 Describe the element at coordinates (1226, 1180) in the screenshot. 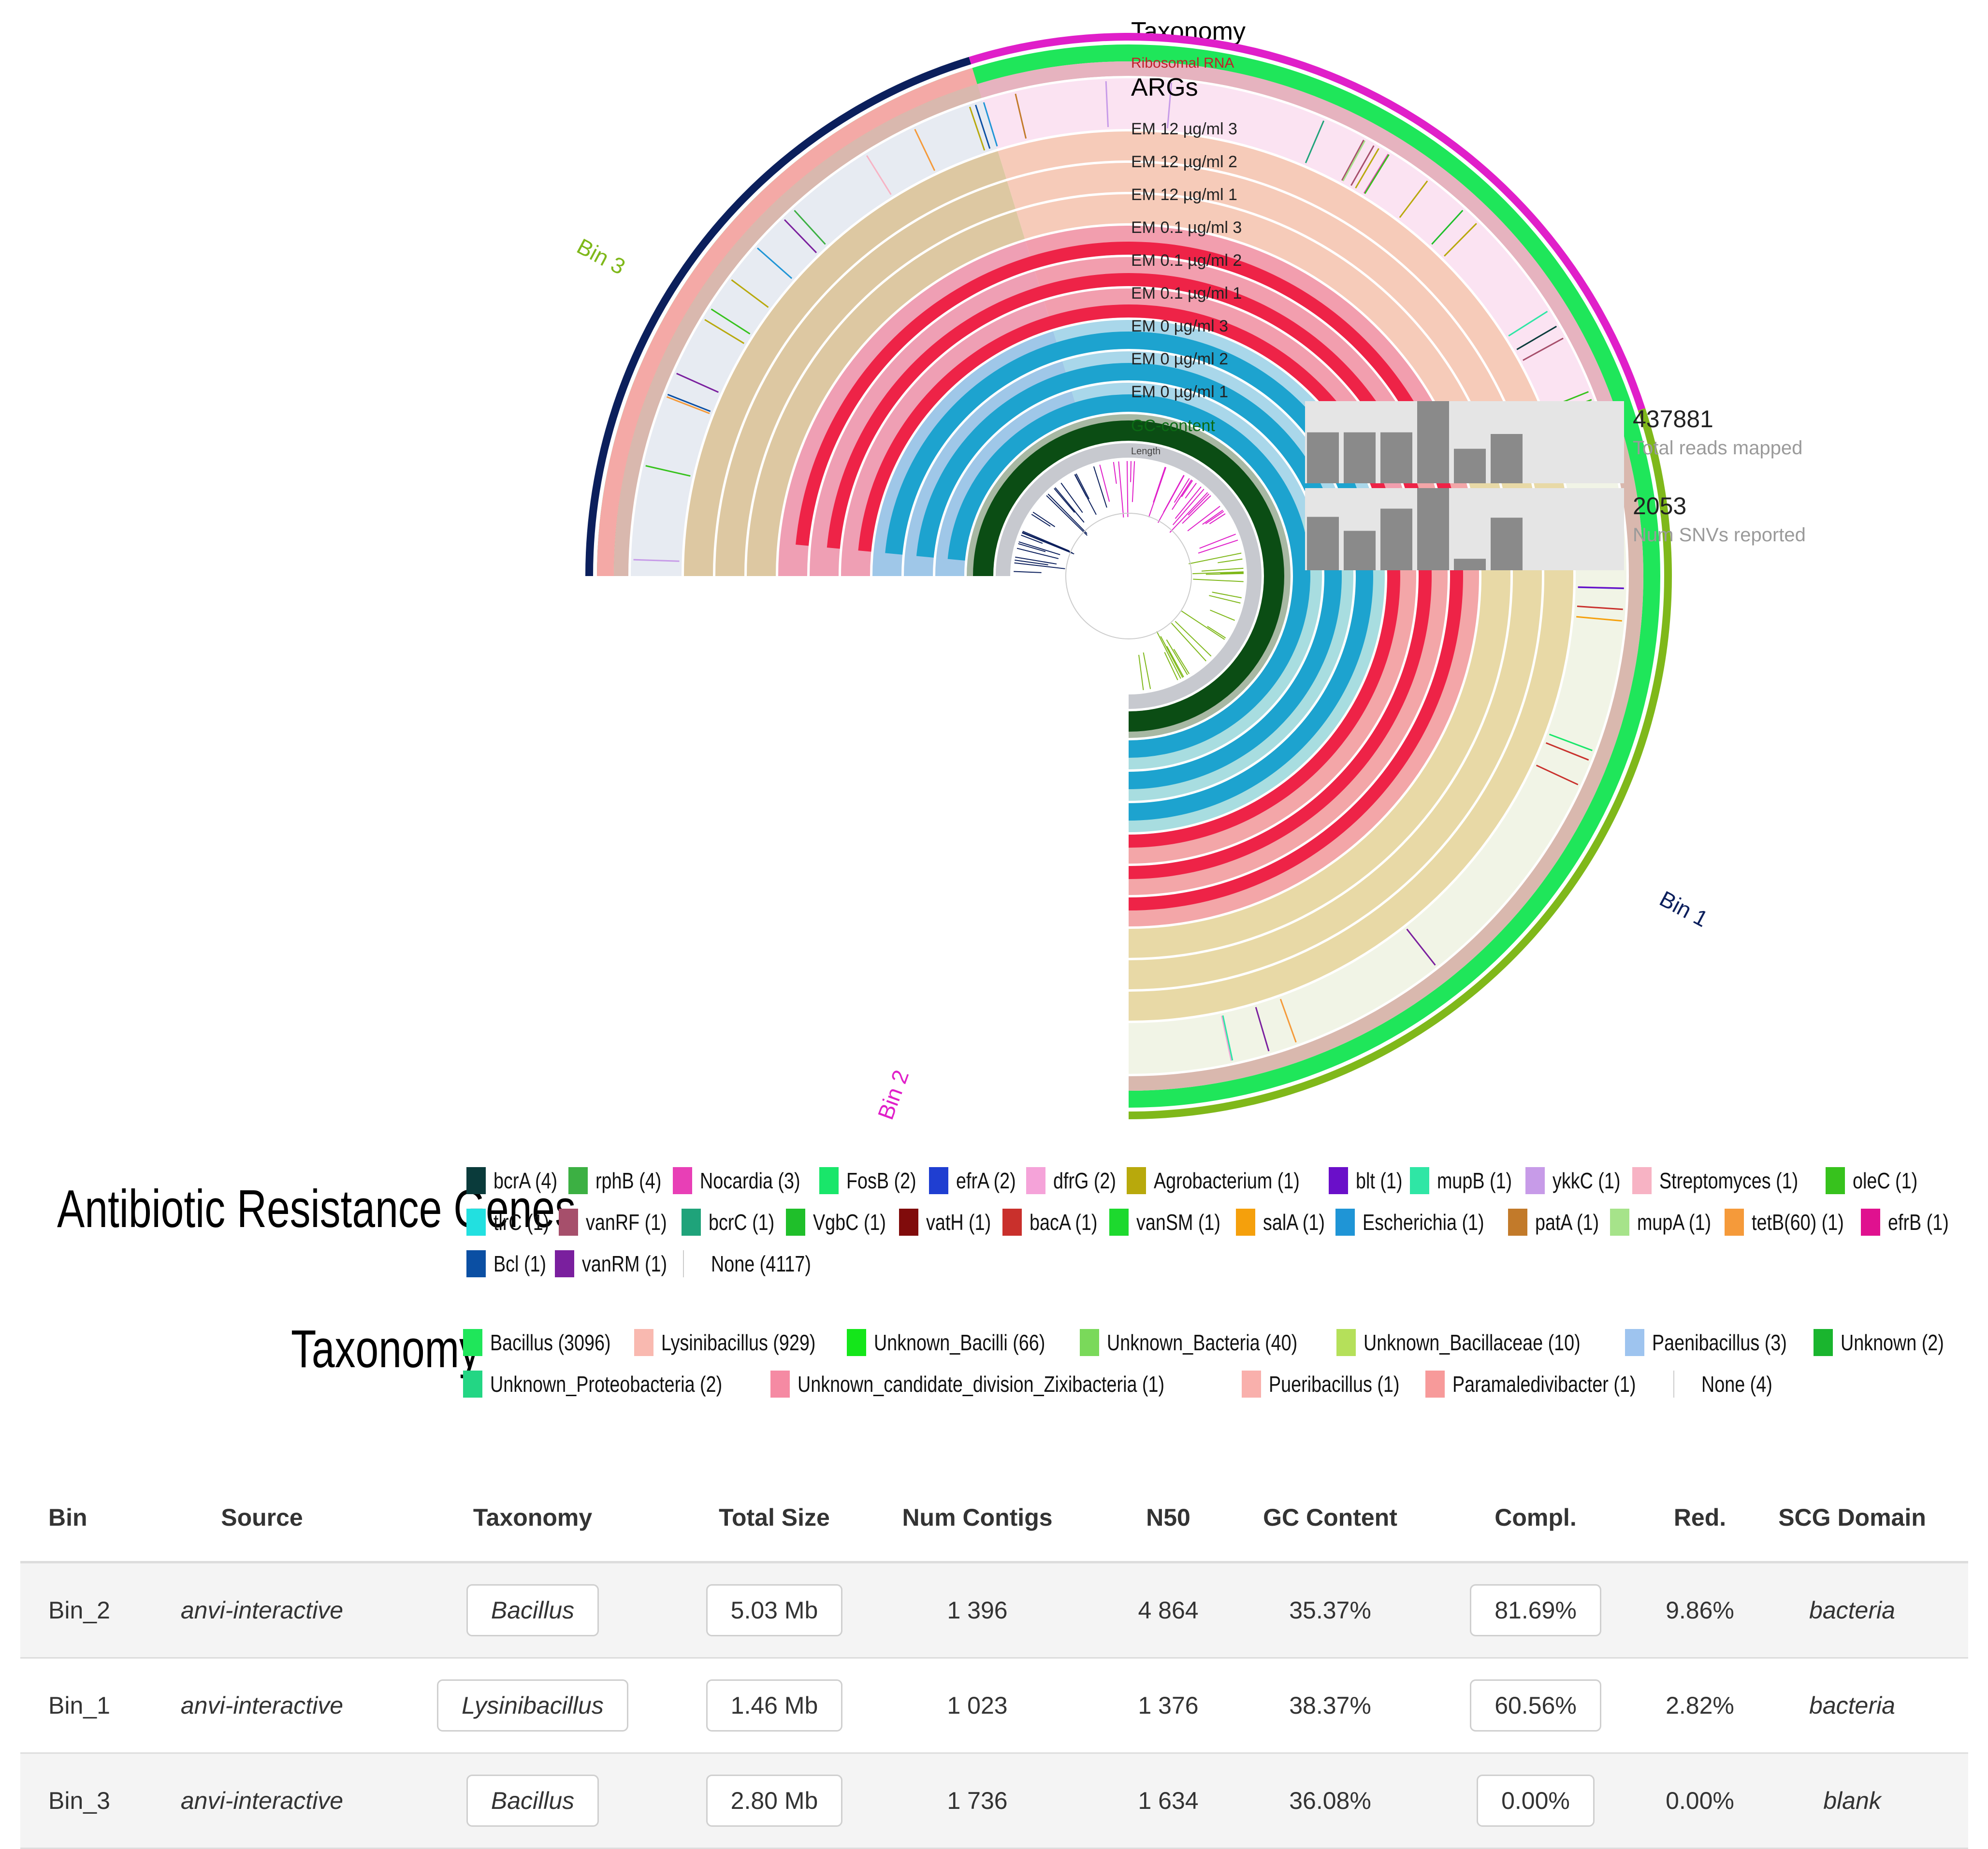

I see `arg-label: Agrobacterium (1)` at that location.